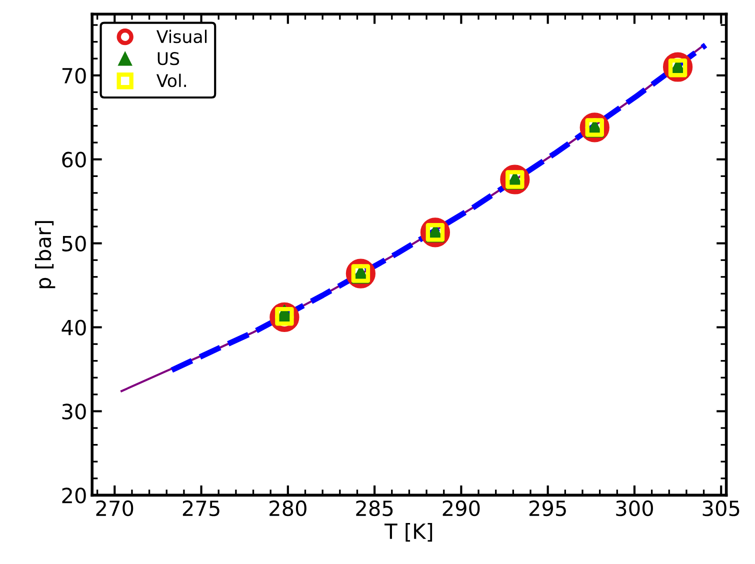 Image resolution: width=755 pixels, height=564 pixels. I want to click on y-axis-title: p [bar], so click(45, 254).